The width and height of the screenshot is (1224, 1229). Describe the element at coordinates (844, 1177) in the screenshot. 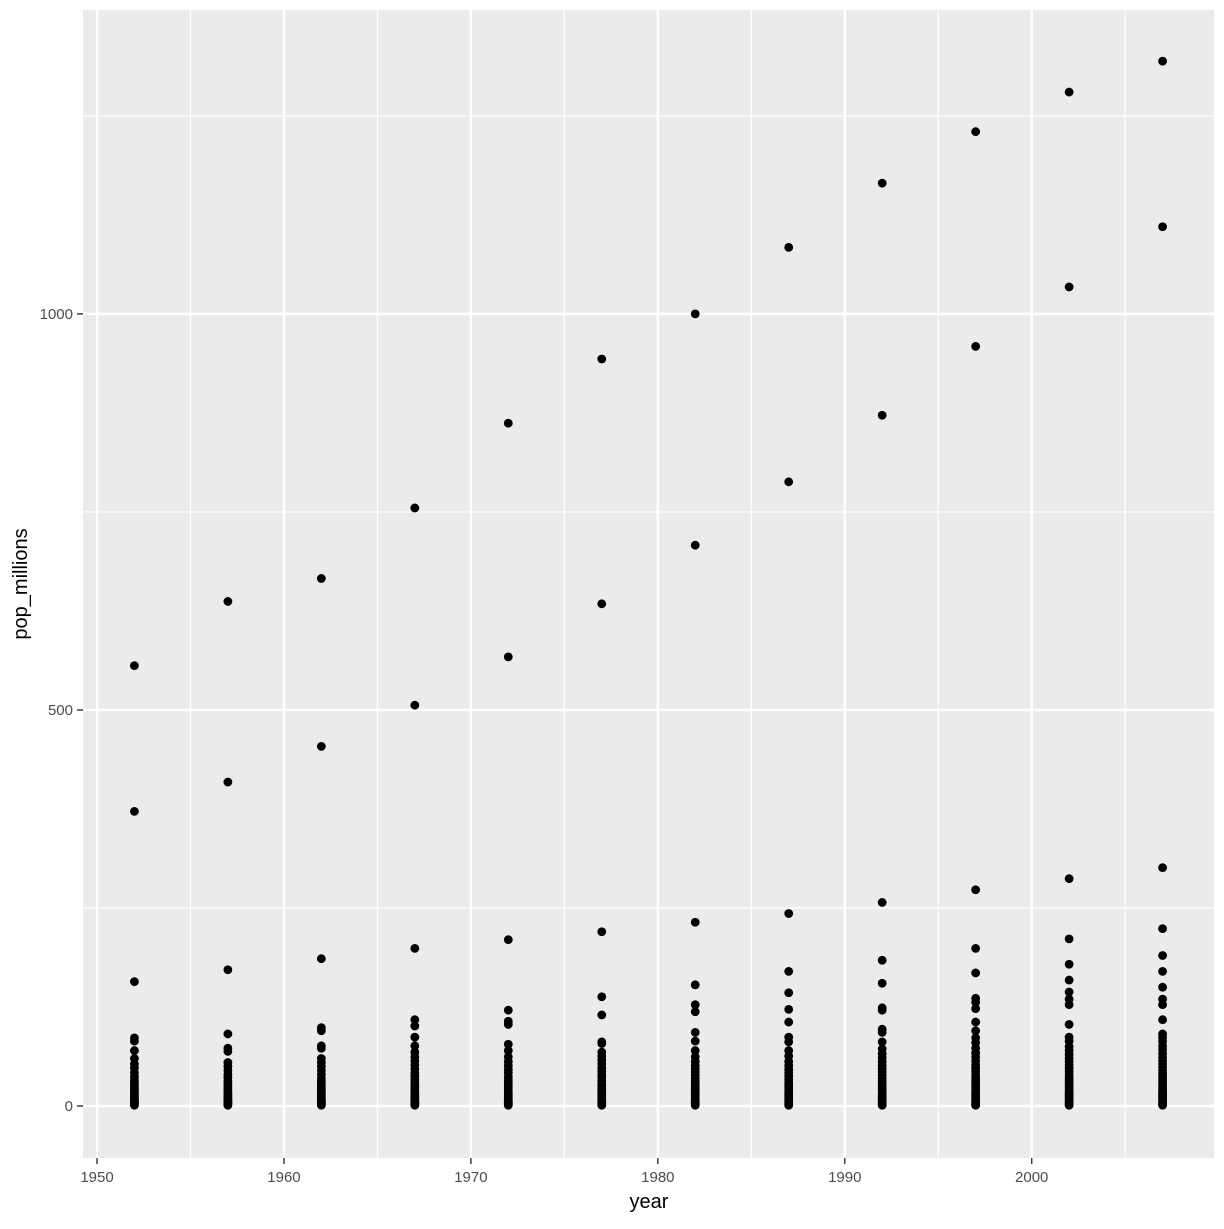

I see `x-tick-label: 1990` at that location.